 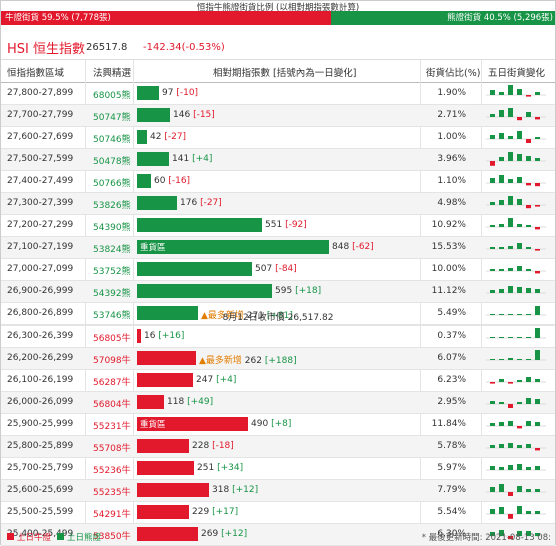 What do you see at coordinates (164, 336) in the screenshot?
I see `contracts-value: 16 [+16]` at bounding box center [164, 336].